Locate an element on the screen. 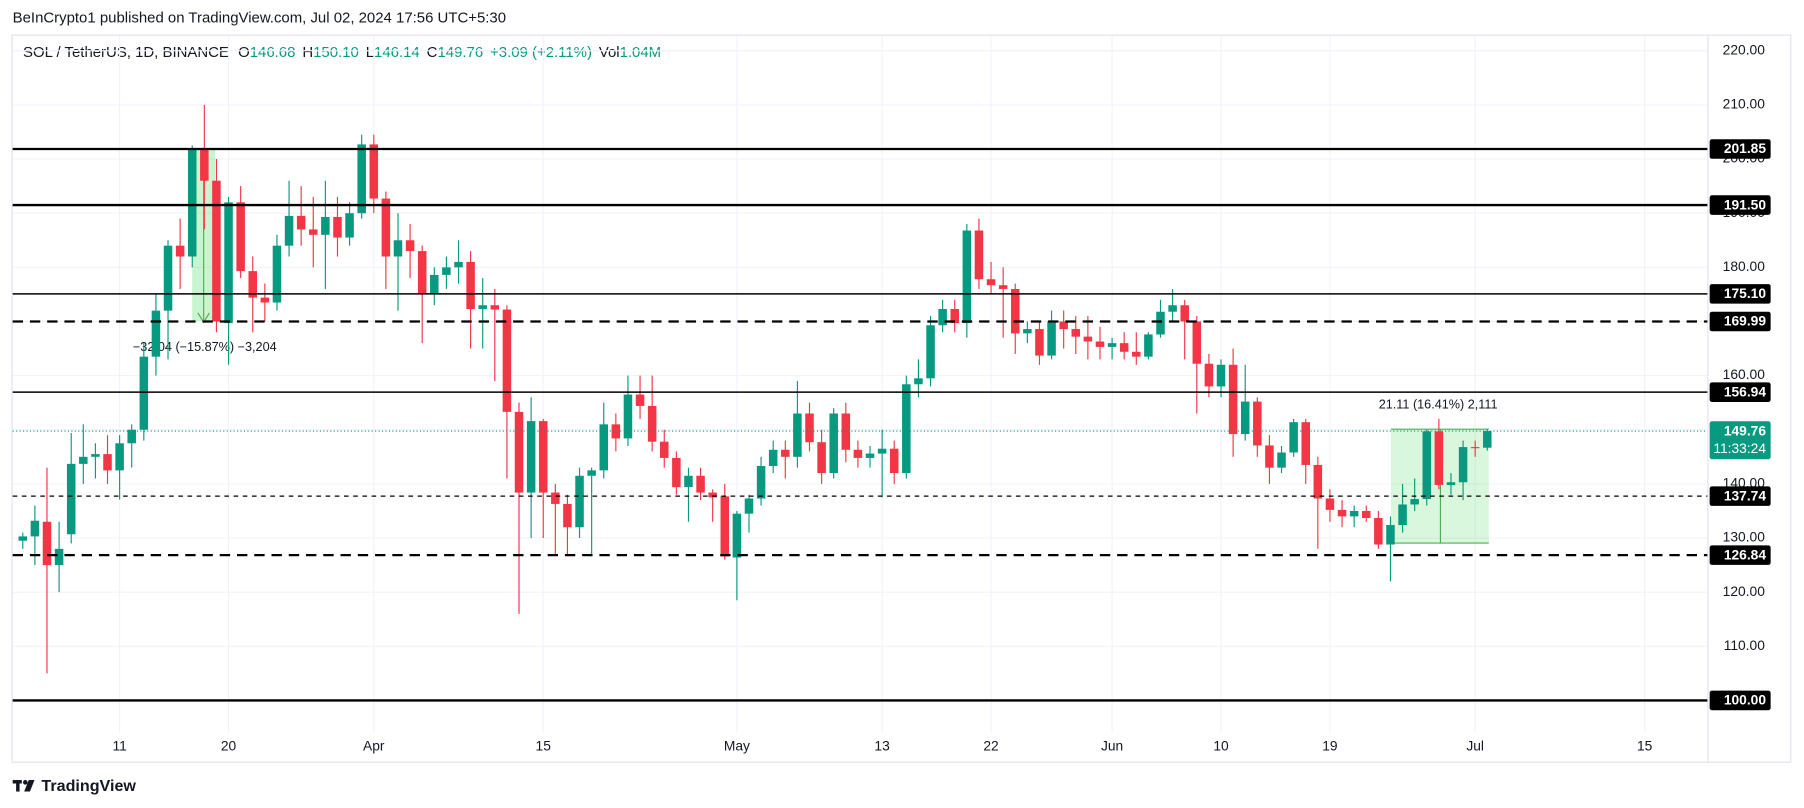 Image resolution: width=1804 pixels, height=808 pixels. ohlc-key: H is located at coordinates (307, 52).